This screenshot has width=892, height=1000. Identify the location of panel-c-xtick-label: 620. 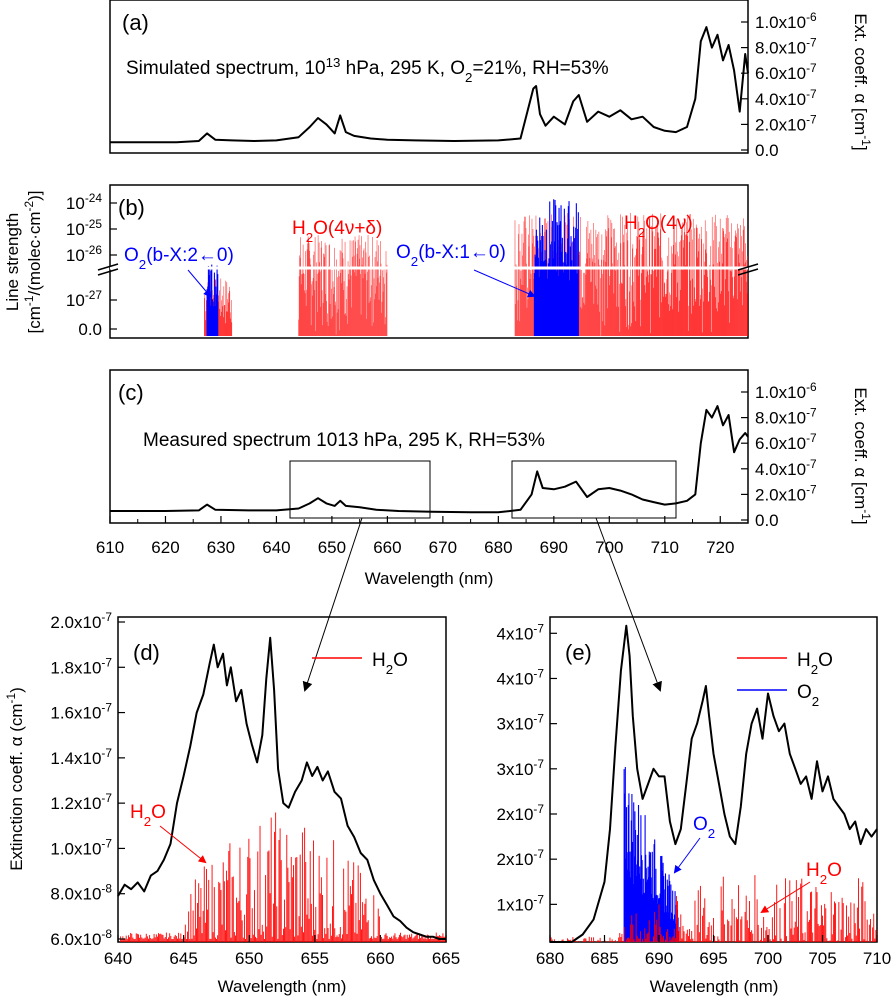
(165, 547).